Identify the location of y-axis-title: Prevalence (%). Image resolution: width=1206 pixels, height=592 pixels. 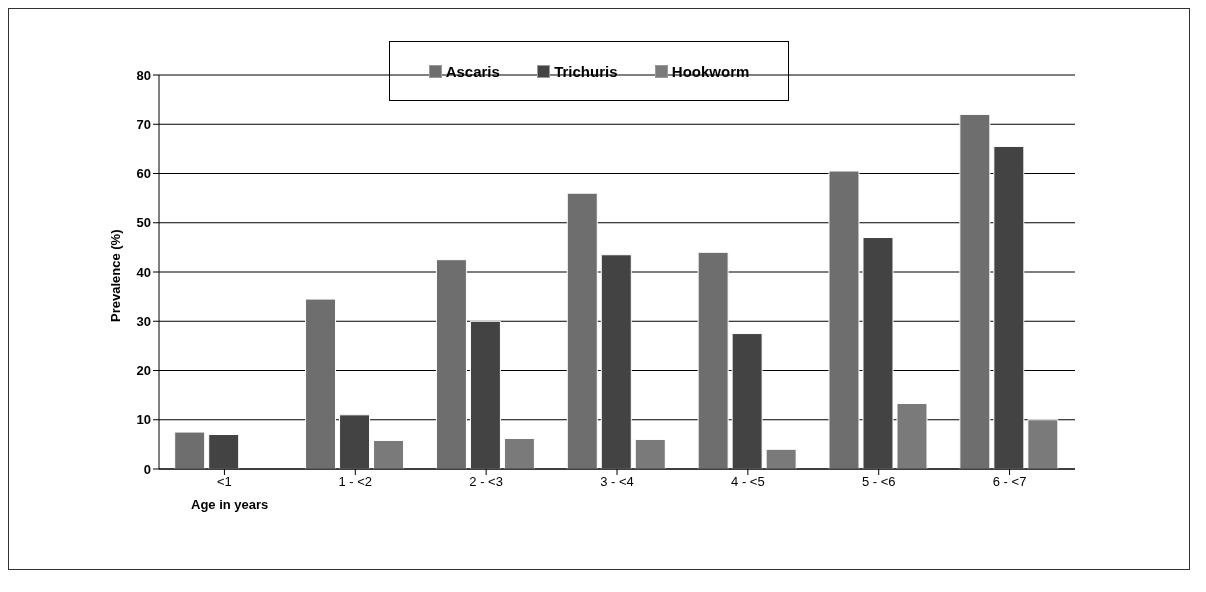
(115, 275).